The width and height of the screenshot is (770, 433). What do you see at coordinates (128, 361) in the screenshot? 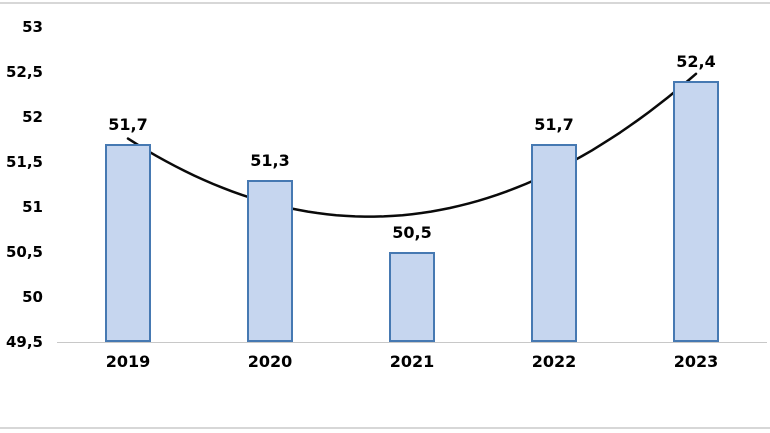
I see `x-axis-label: 2019` at bounding box center [128, 361].